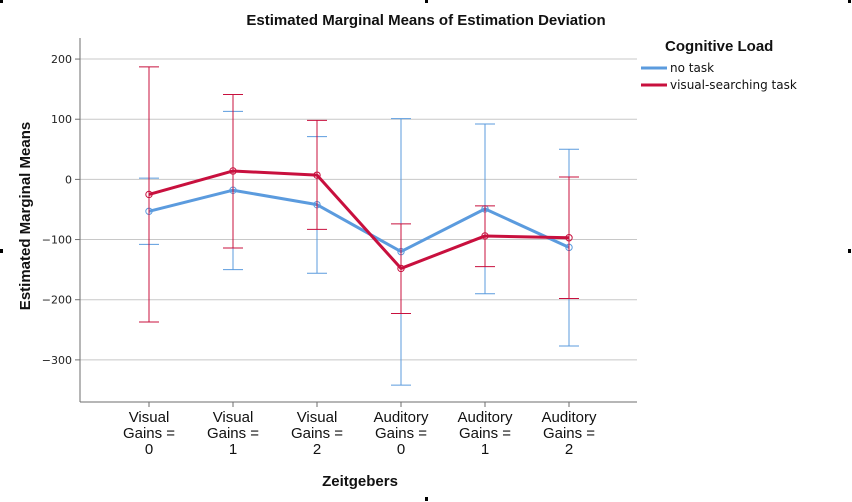  Describe the element at coordinates (57, 240) in the screenshot. I see `y-tick-label: −100` at that location.